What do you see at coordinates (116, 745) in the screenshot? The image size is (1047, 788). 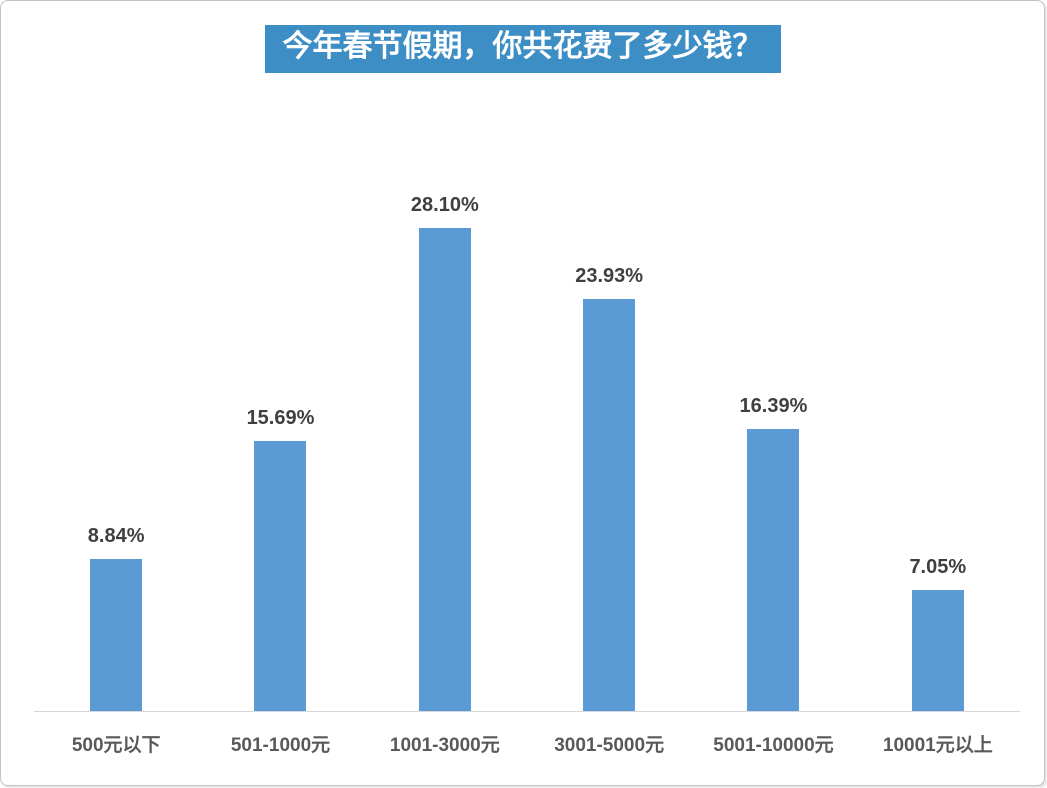 I see `x-axis-tick-label: 500元以下` at bounding box center [116, 745].